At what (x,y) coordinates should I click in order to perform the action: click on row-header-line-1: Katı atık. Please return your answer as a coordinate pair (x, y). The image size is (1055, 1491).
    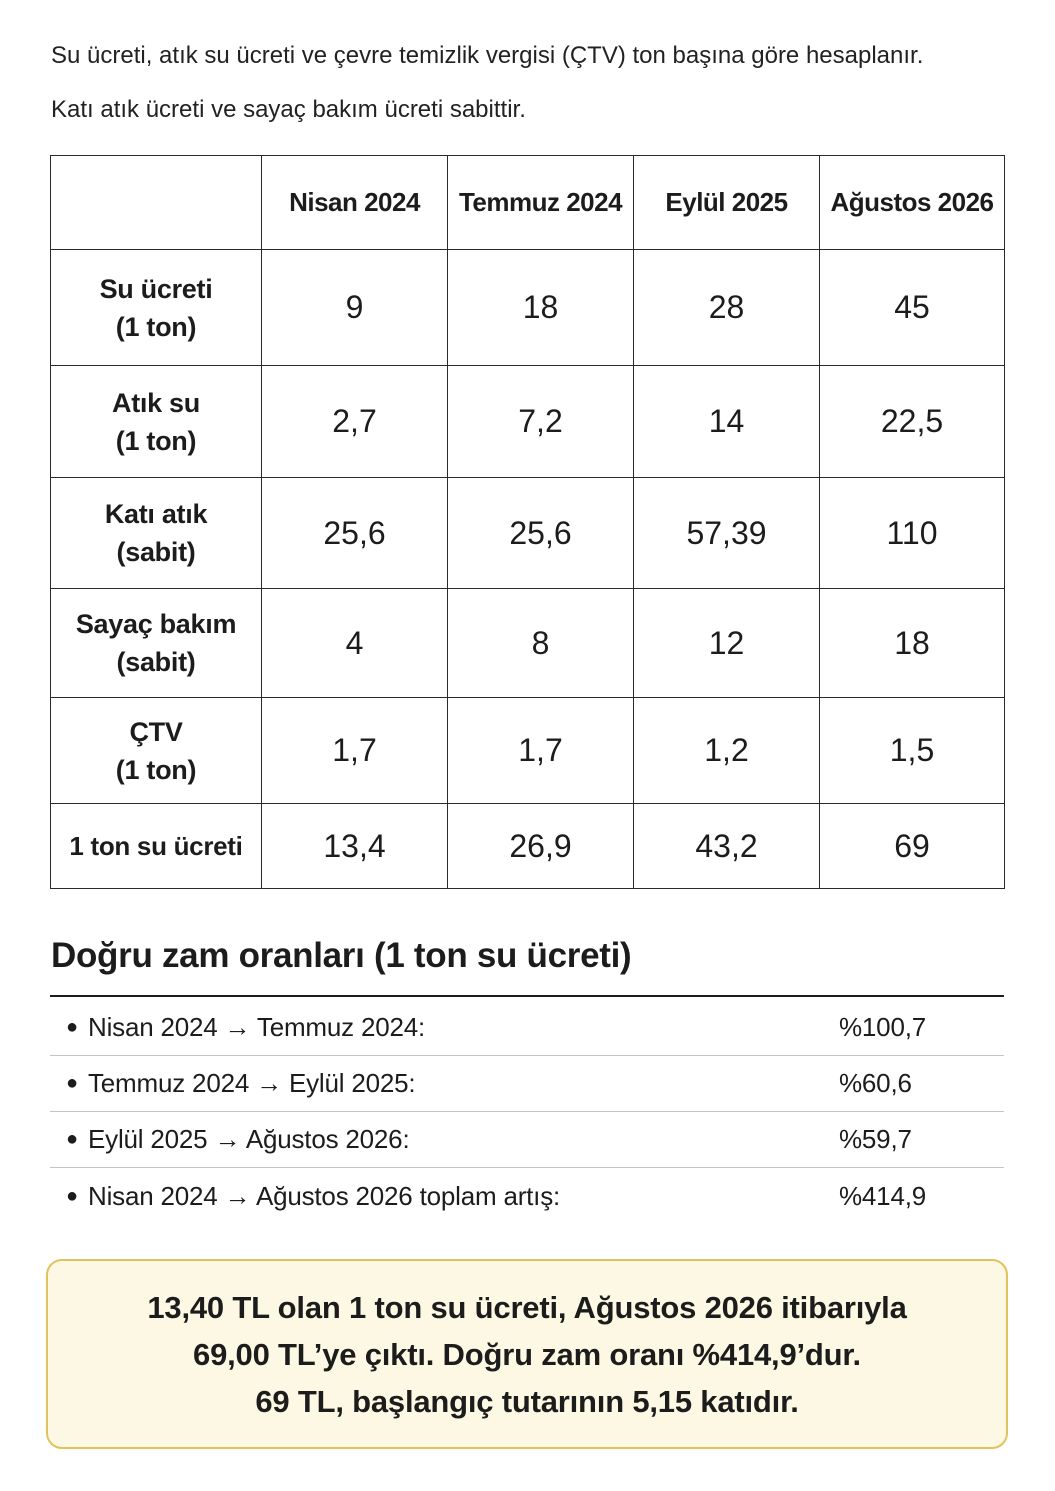
    Looking at the image, I should click on (156, 514).